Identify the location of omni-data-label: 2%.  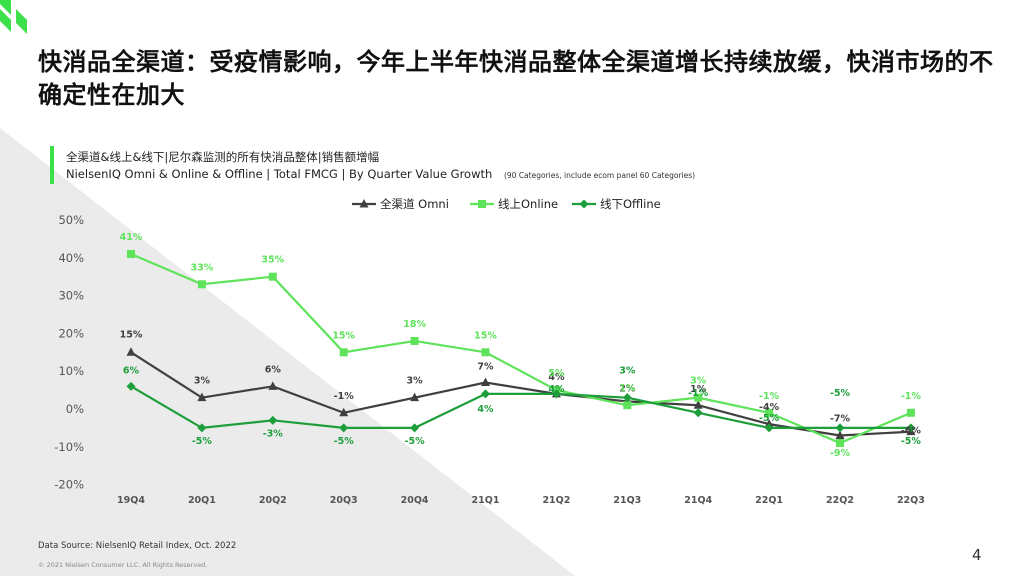
(627, 388).